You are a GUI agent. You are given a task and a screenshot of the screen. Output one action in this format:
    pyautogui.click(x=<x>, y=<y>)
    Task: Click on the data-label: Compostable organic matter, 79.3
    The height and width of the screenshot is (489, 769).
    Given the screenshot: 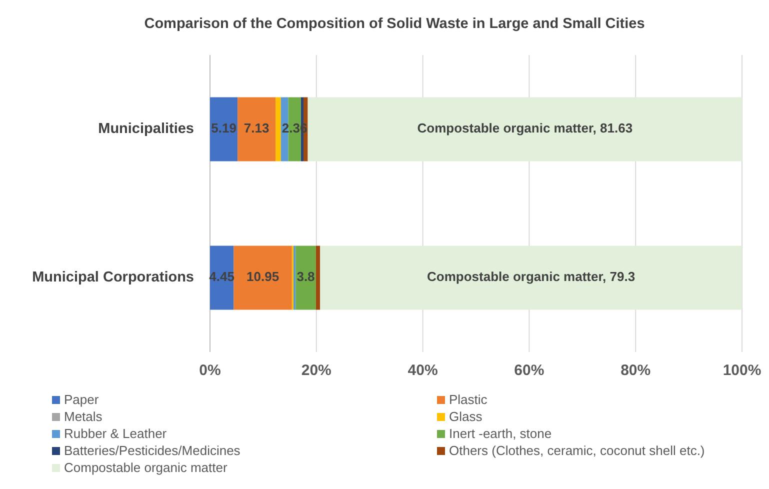 What is the action you would take?
    pyautogui.click(x=531, y=276)
    